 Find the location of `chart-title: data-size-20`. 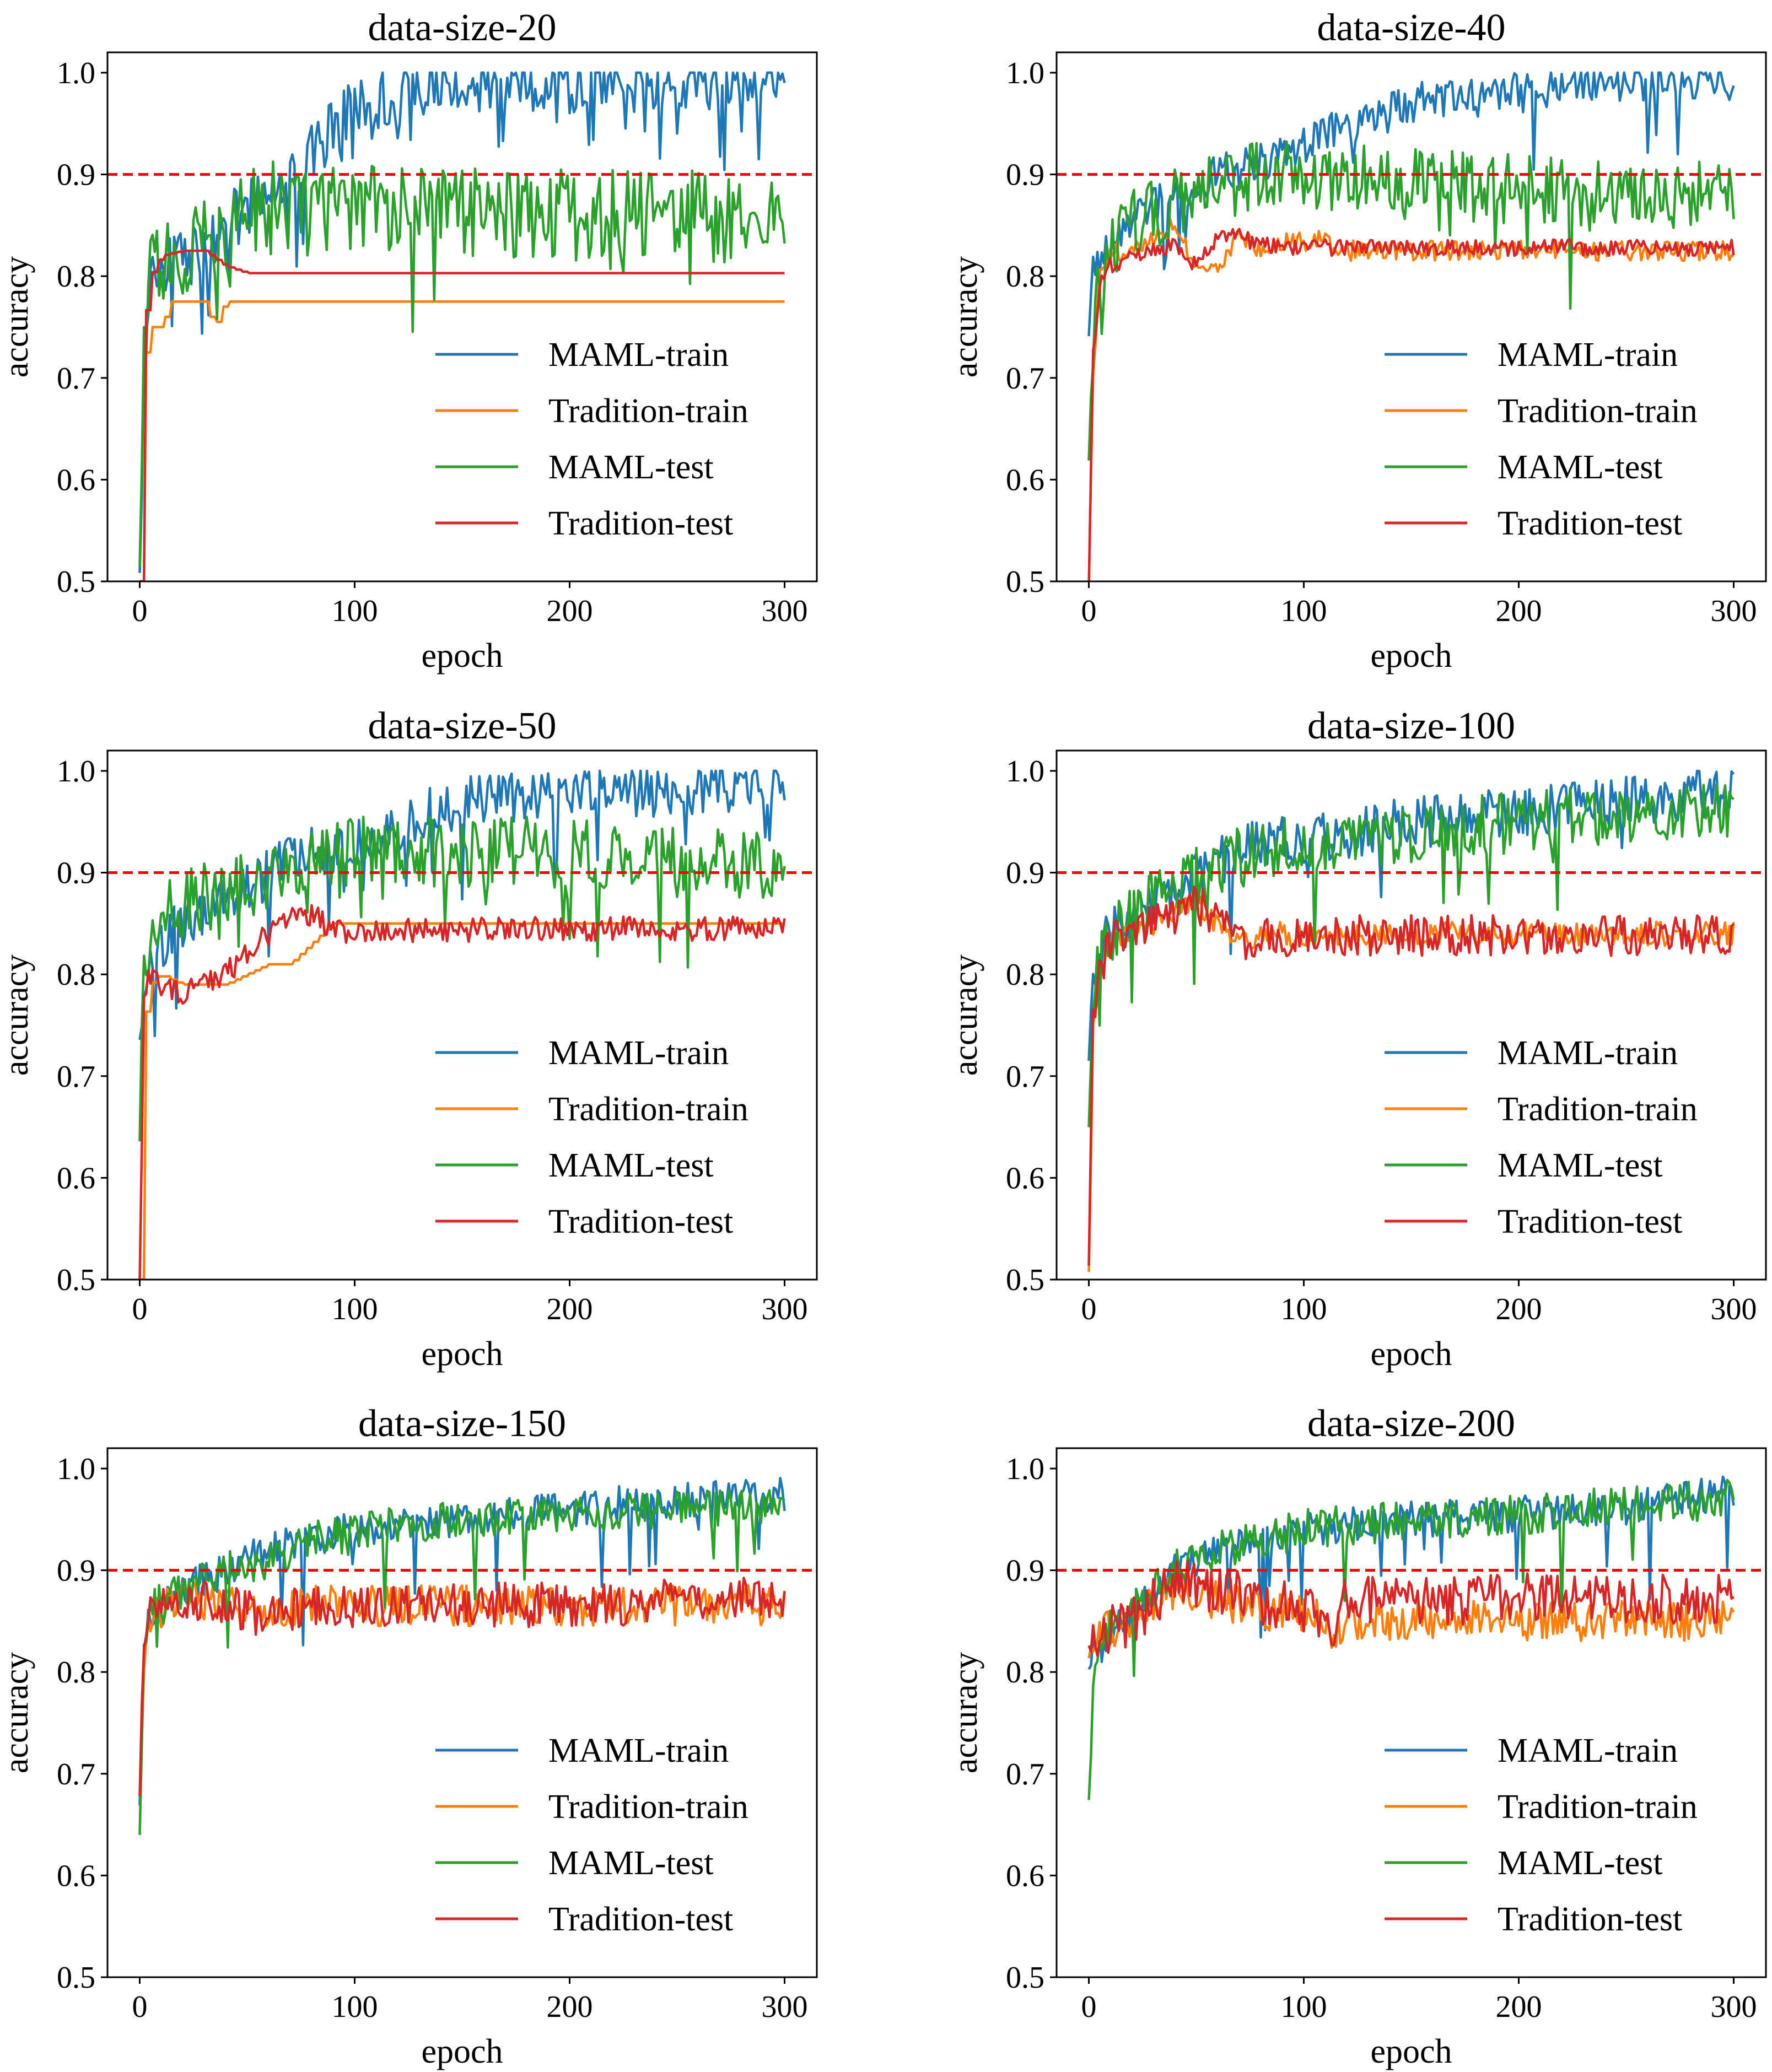

chart-title: data-size-20 is located at coordinates (462, 28).